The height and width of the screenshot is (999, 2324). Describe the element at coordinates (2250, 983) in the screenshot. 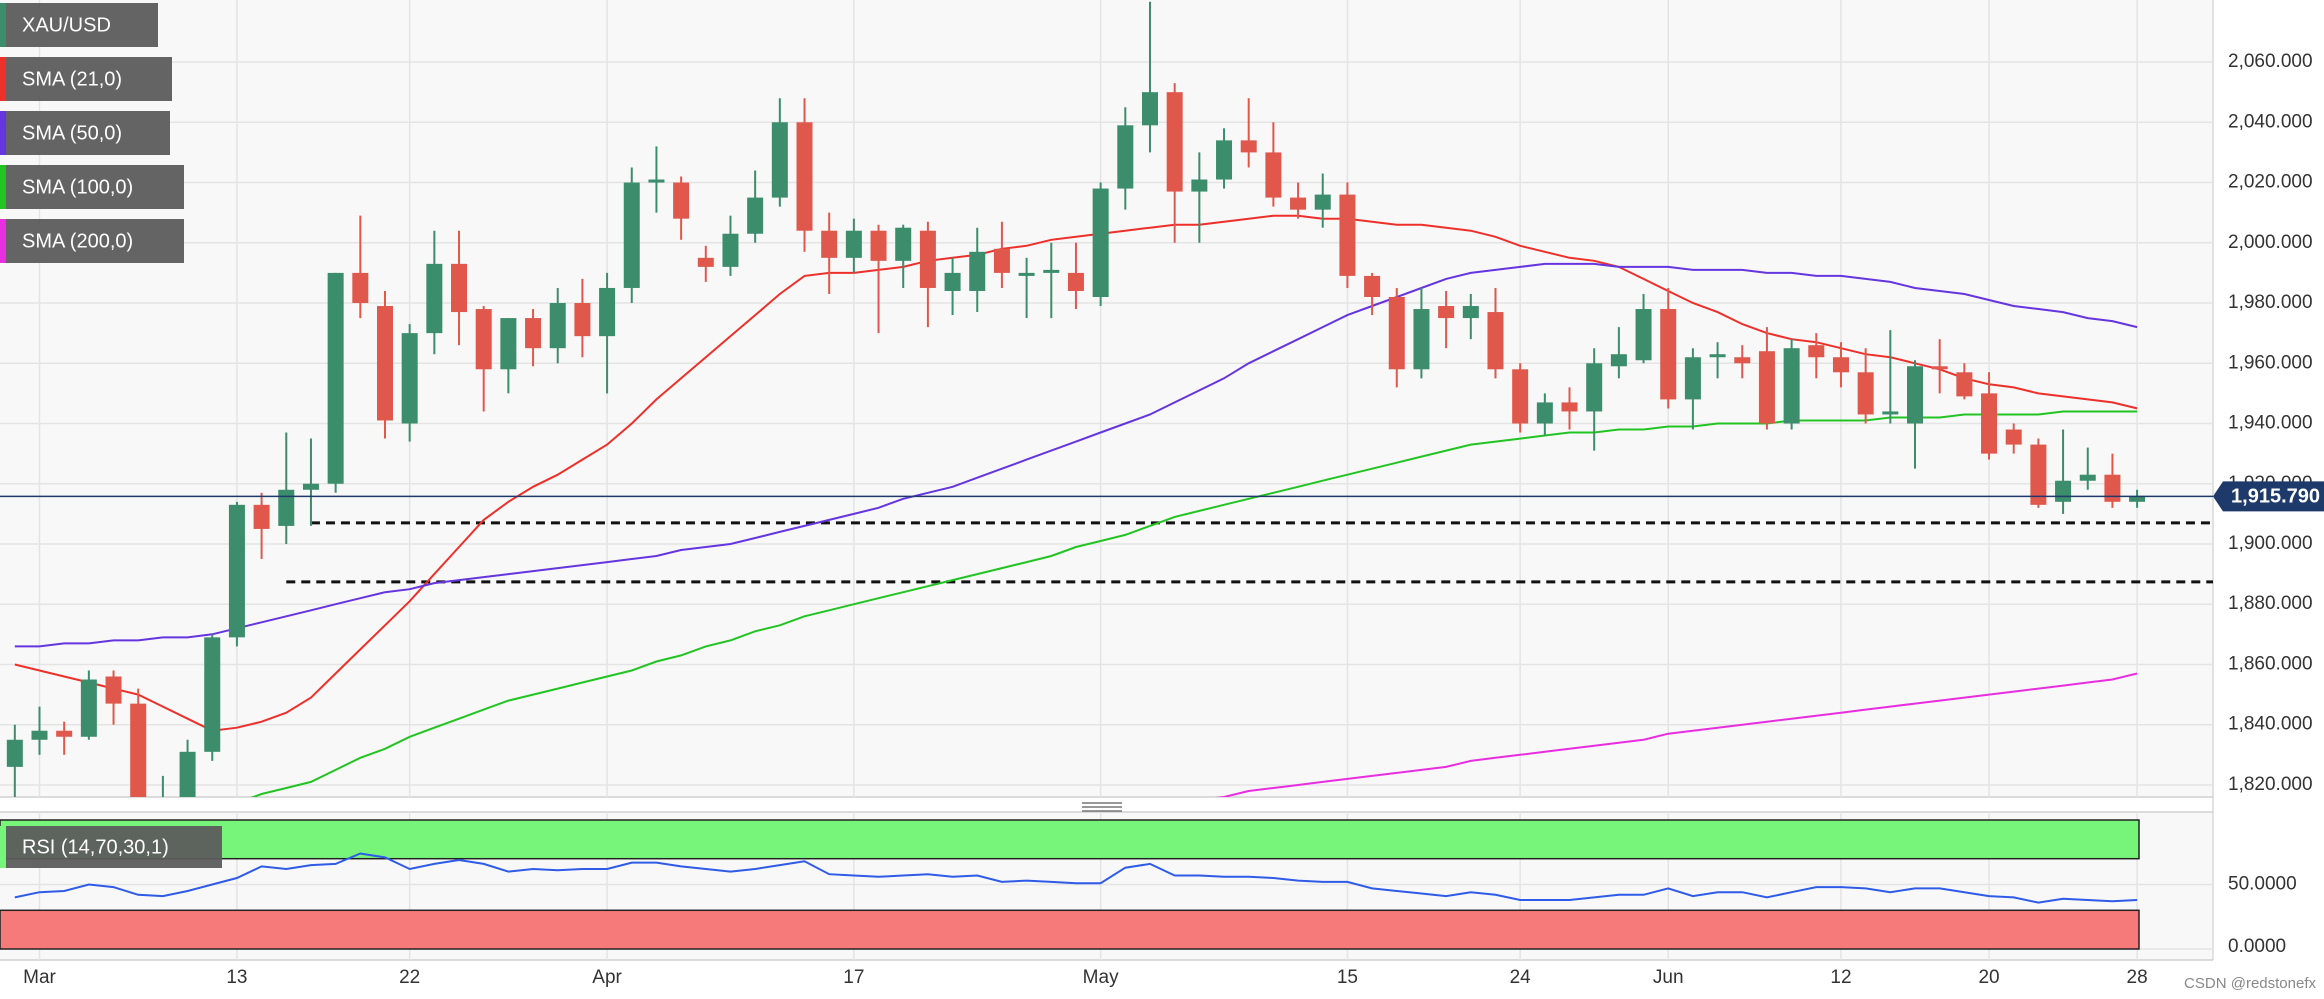

I see `watermark: CSDN @redstonefx` at that location.